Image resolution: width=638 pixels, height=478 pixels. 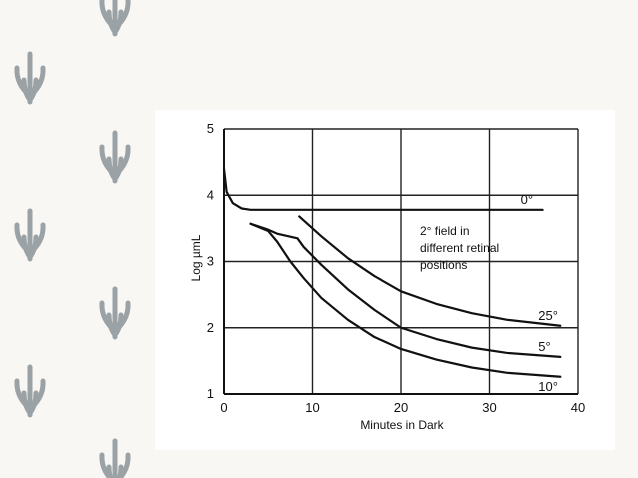 What do you see at coordinates (443, 265) in the screenshot?
I see `annotation-line-3: positions` at bounding box center [443, 265].